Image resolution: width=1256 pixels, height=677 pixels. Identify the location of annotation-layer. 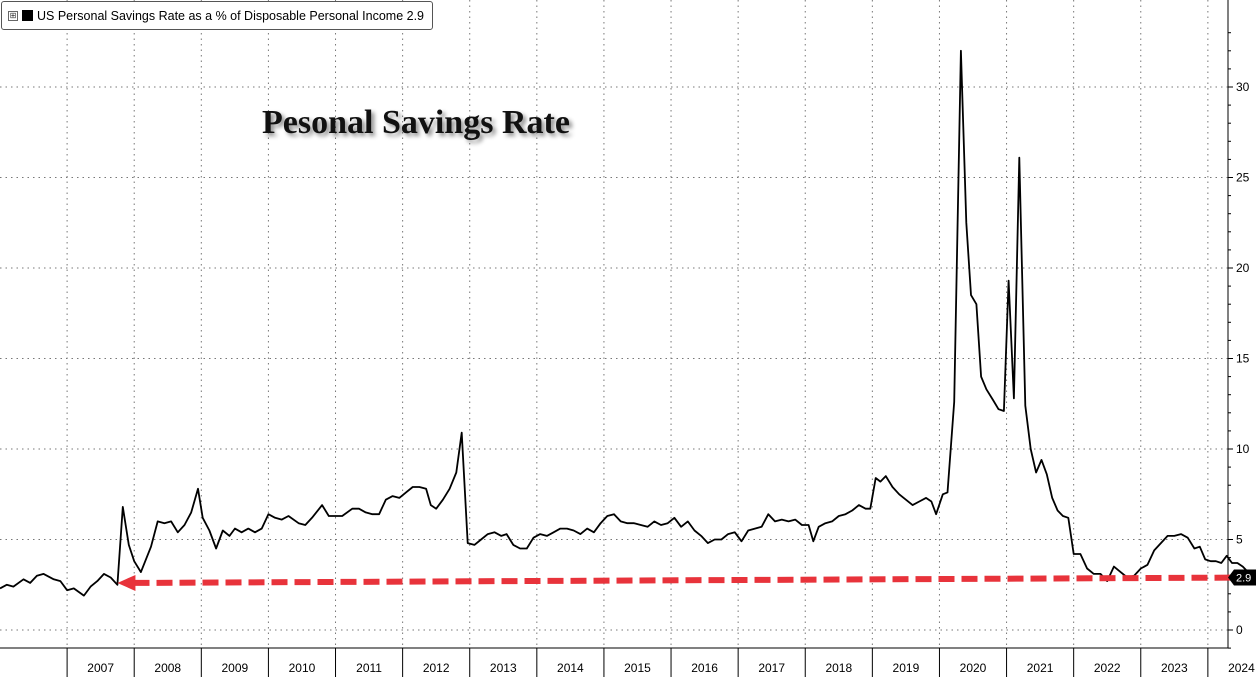
(685, 582).